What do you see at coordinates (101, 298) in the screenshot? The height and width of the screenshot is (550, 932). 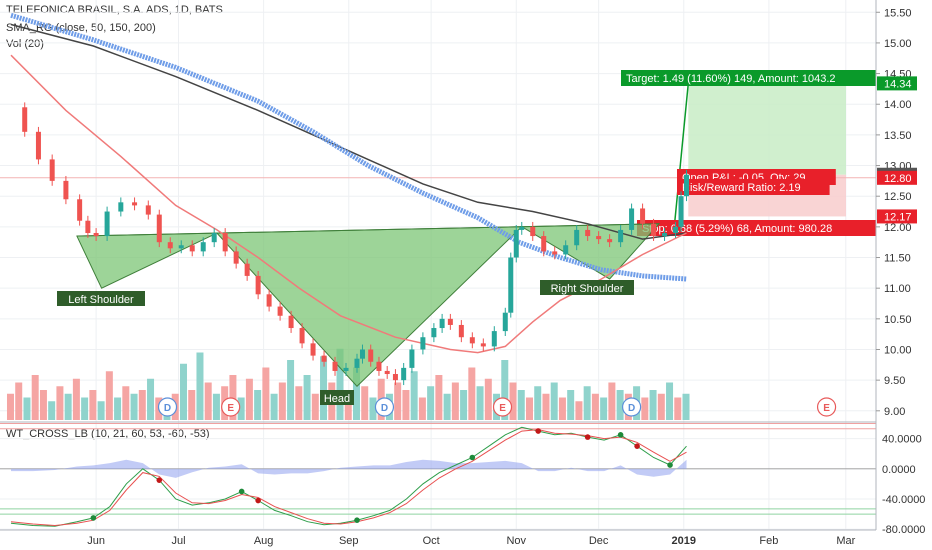 I see `left-shoulder-label-bg` at bounding box center [101, 298].